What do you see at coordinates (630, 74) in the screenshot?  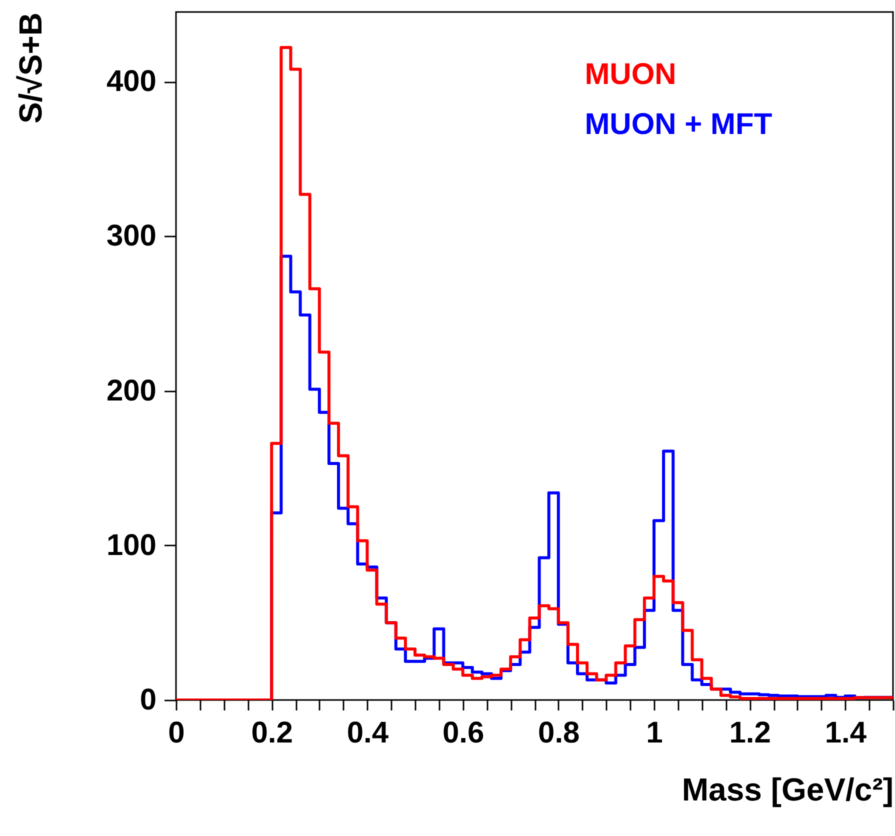 I see `text: MUON` at bounding box center [630, 74].